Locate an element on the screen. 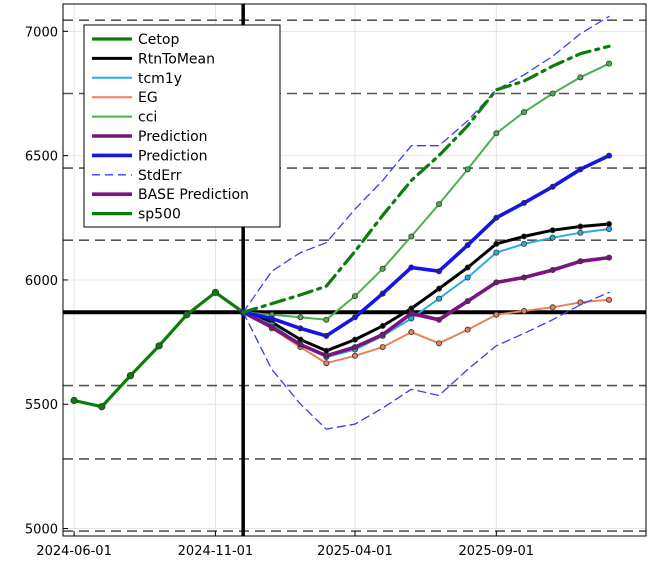  x-tick-label: 2024-06-01 is located at coordinates (74, 551).